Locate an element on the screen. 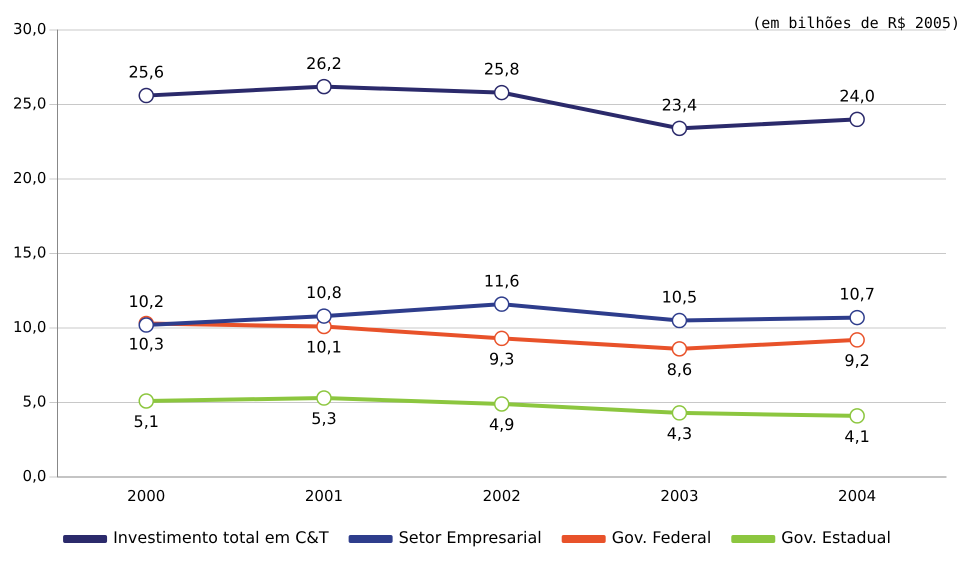 The height and width of the screenshot is (562, 966). data-label: 8,6 is located at coordinates (679, 370).